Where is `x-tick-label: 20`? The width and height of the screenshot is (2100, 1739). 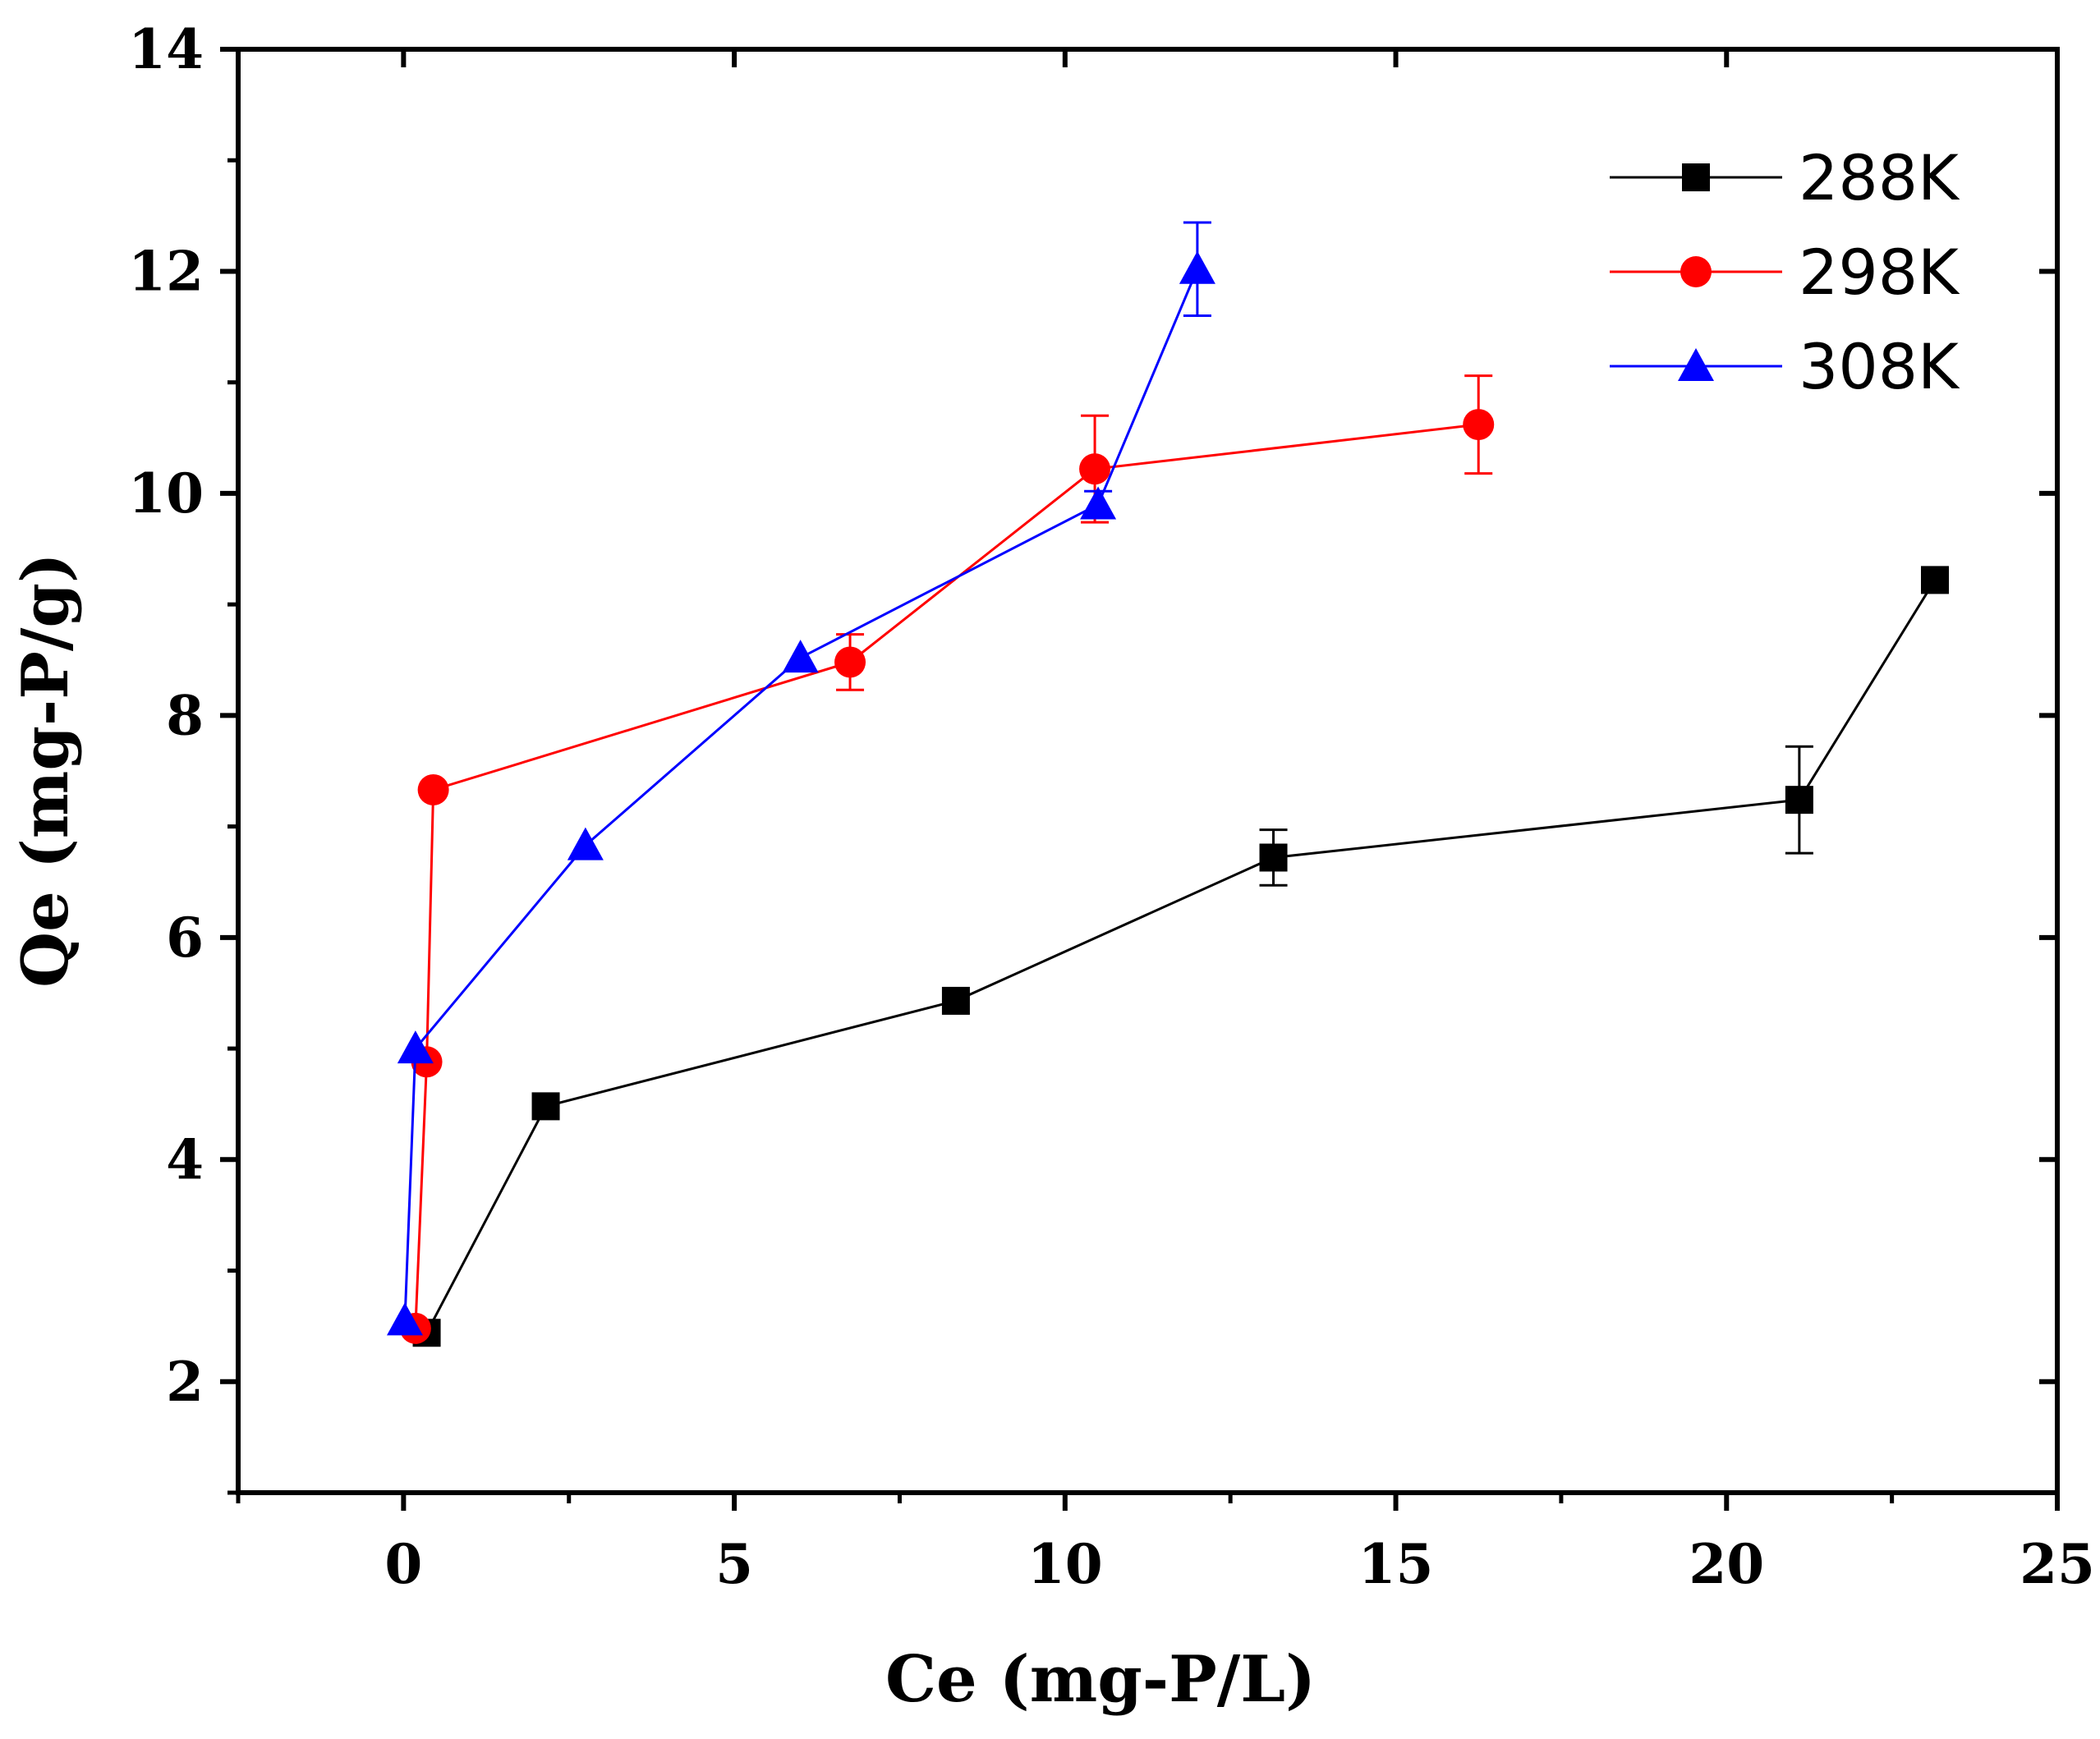 x-tick-label: 20 is located at coordinates (1727, 1564).